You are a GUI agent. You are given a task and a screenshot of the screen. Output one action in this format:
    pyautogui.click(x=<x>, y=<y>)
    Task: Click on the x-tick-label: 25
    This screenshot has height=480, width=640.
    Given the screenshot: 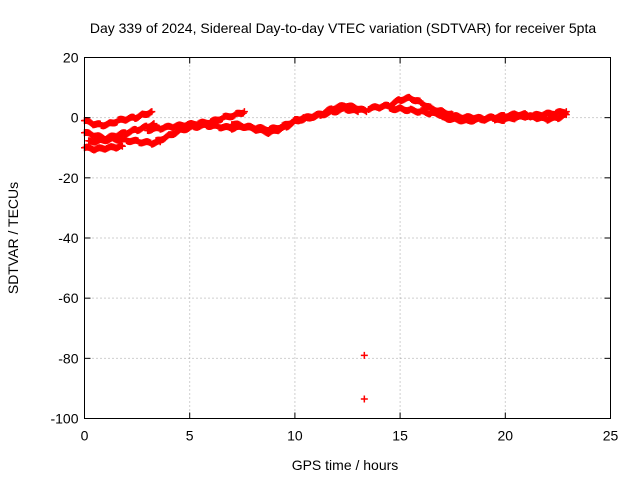 What is the action you would take?
    pyautogui.click(x=611, y=436)
    